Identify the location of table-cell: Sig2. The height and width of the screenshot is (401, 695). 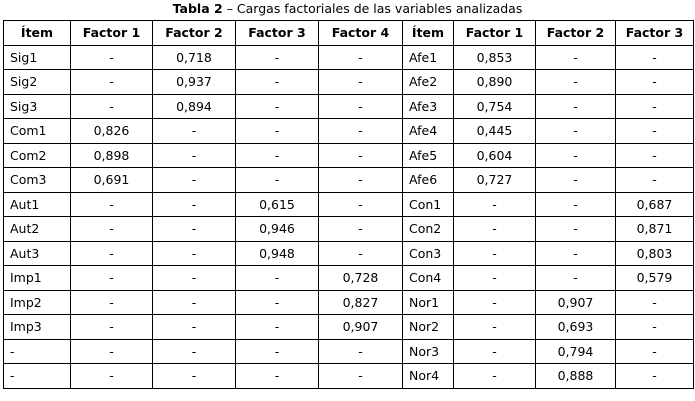
(37, 82).